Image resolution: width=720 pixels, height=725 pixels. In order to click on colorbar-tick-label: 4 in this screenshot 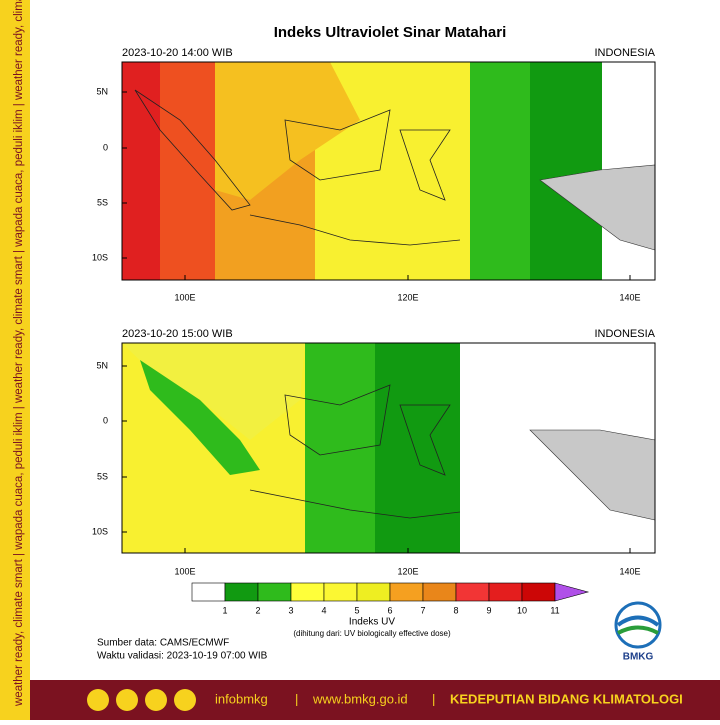, I will do `click(323, 610)`.